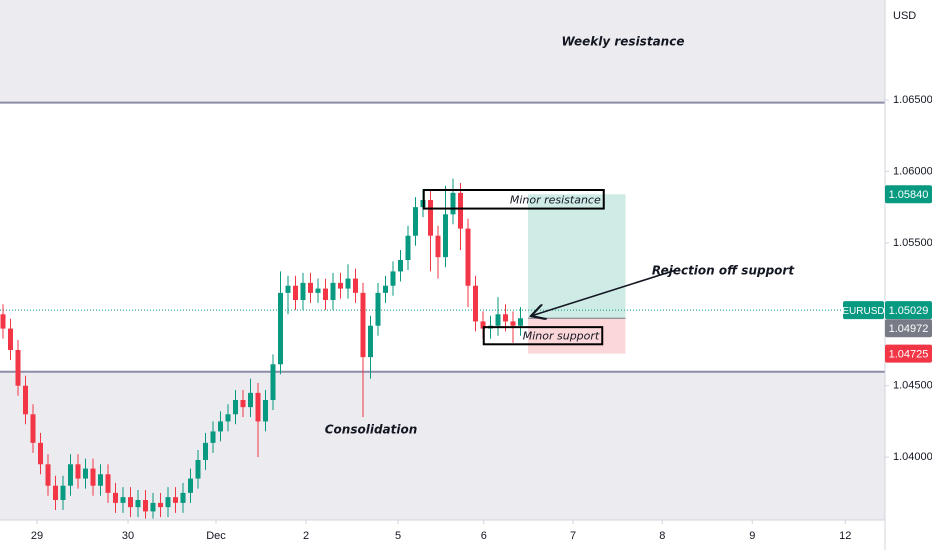  What do you see at coordinates (306, 536) in the screenshot?
I see `x-tick-label: 2` at bounding box center [306, 536].